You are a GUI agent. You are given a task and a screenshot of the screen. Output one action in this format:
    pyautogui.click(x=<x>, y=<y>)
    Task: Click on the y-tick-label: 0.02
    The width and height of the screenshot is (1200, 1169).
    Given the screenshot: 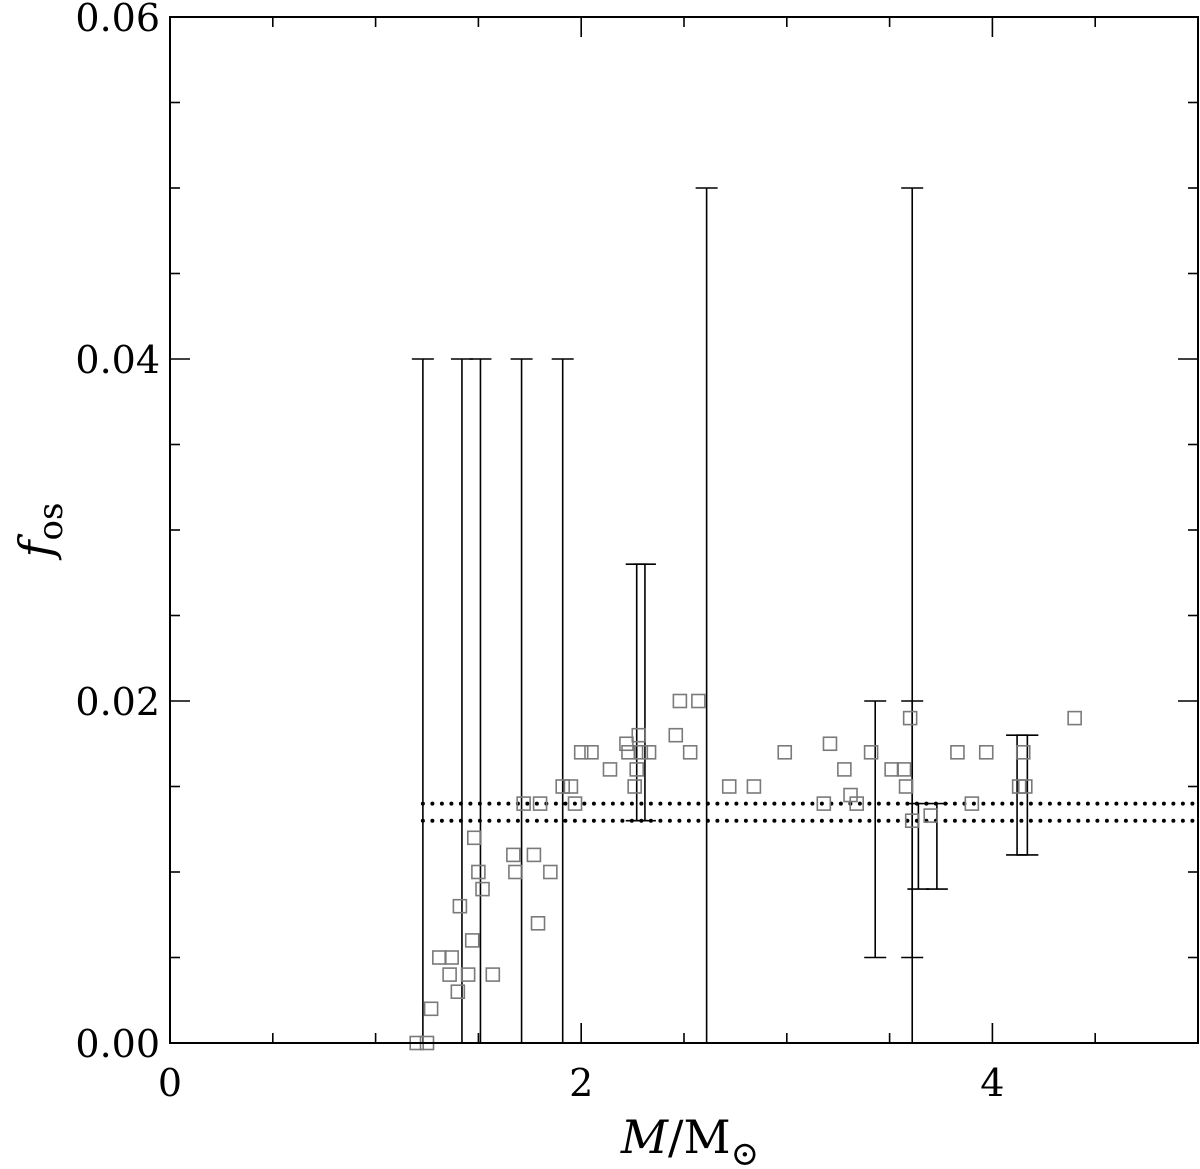 What is the action you would take?
    pyautogui.click(x=117, y=702)
    